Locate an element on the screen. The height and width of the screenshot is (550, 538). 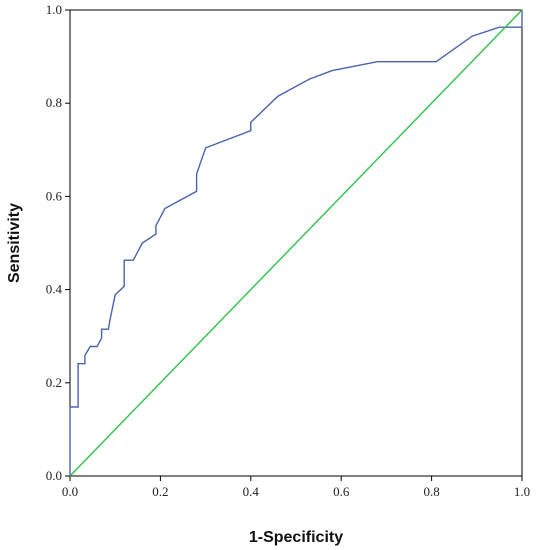
x-tick-label: 0.4 is located at coordinates (251, 491).